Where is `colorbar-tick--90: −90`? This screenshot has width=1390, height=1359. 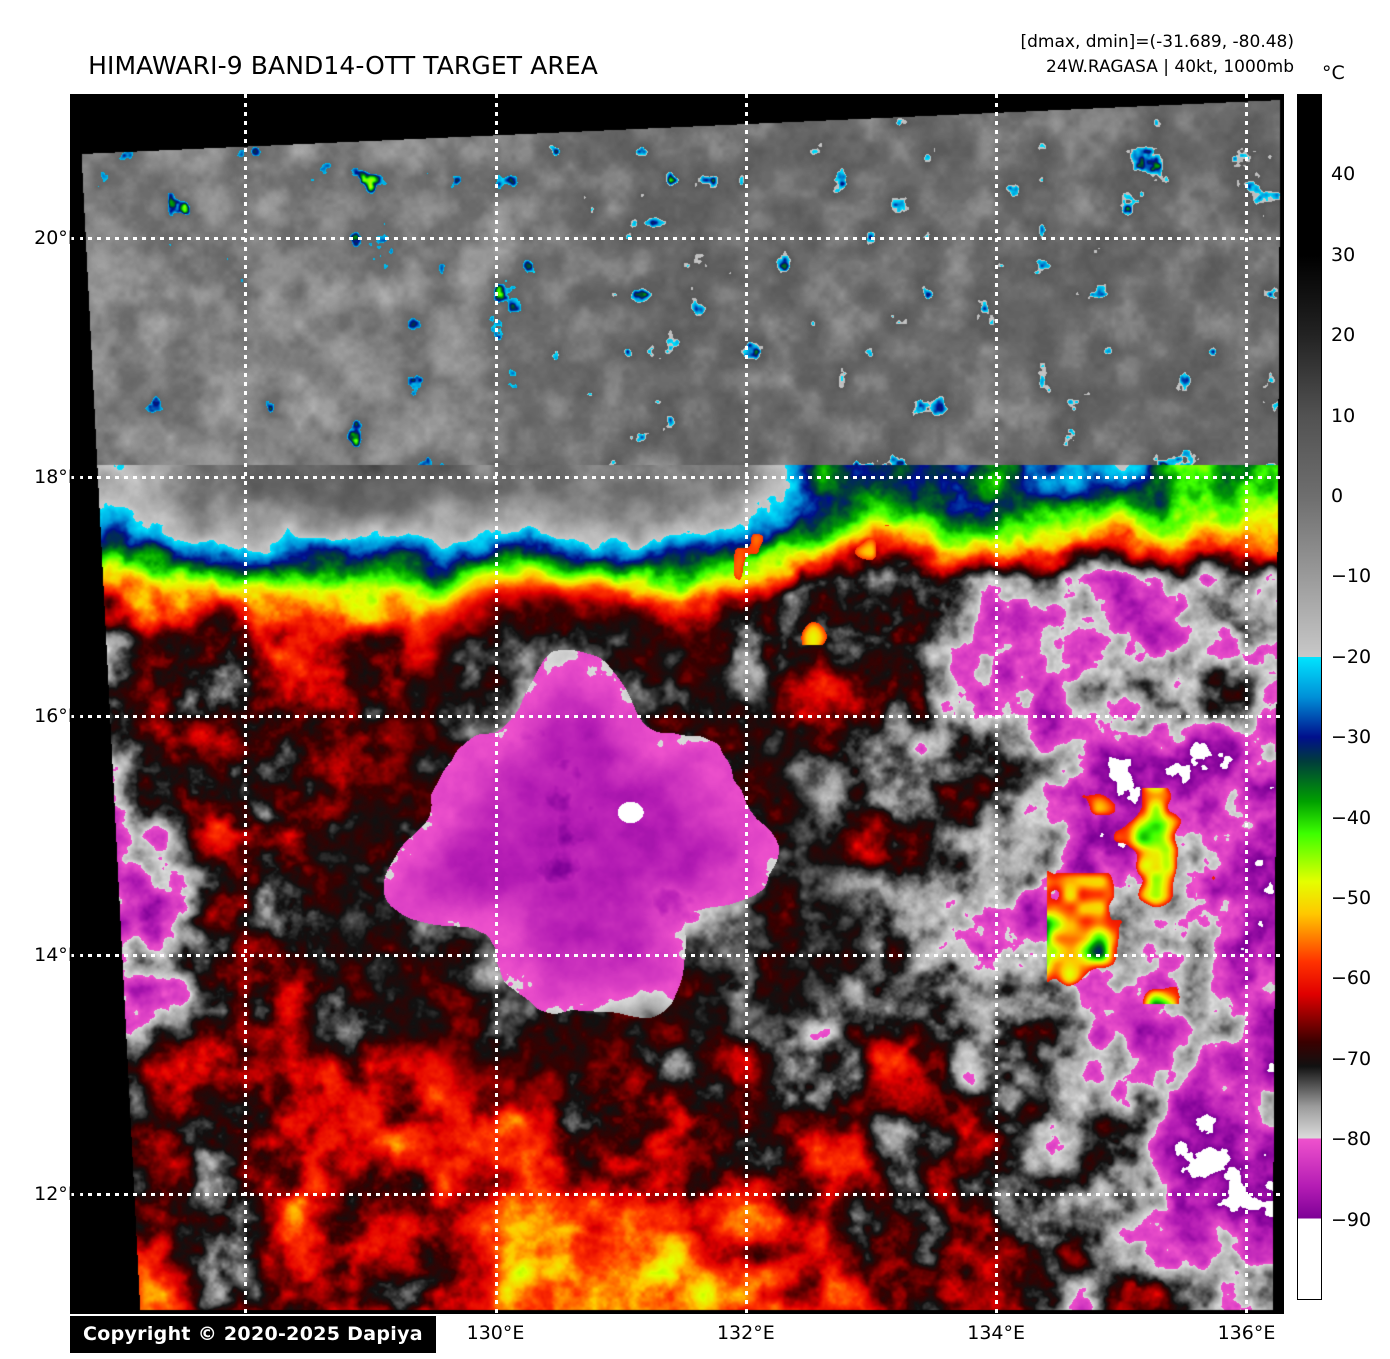 colorbar-tick--90: −90 is located at coordinates (1351, 1219).